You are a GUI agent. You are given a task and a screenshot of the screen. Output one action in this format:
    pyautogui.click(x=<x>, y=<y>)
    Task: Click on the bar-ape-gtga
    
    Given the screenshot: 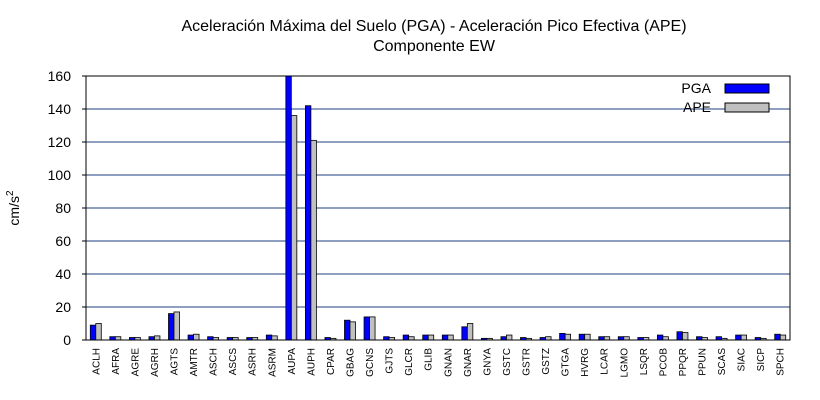 What is the action you would take?
    pyautogui.click(x=568, y=337)
    